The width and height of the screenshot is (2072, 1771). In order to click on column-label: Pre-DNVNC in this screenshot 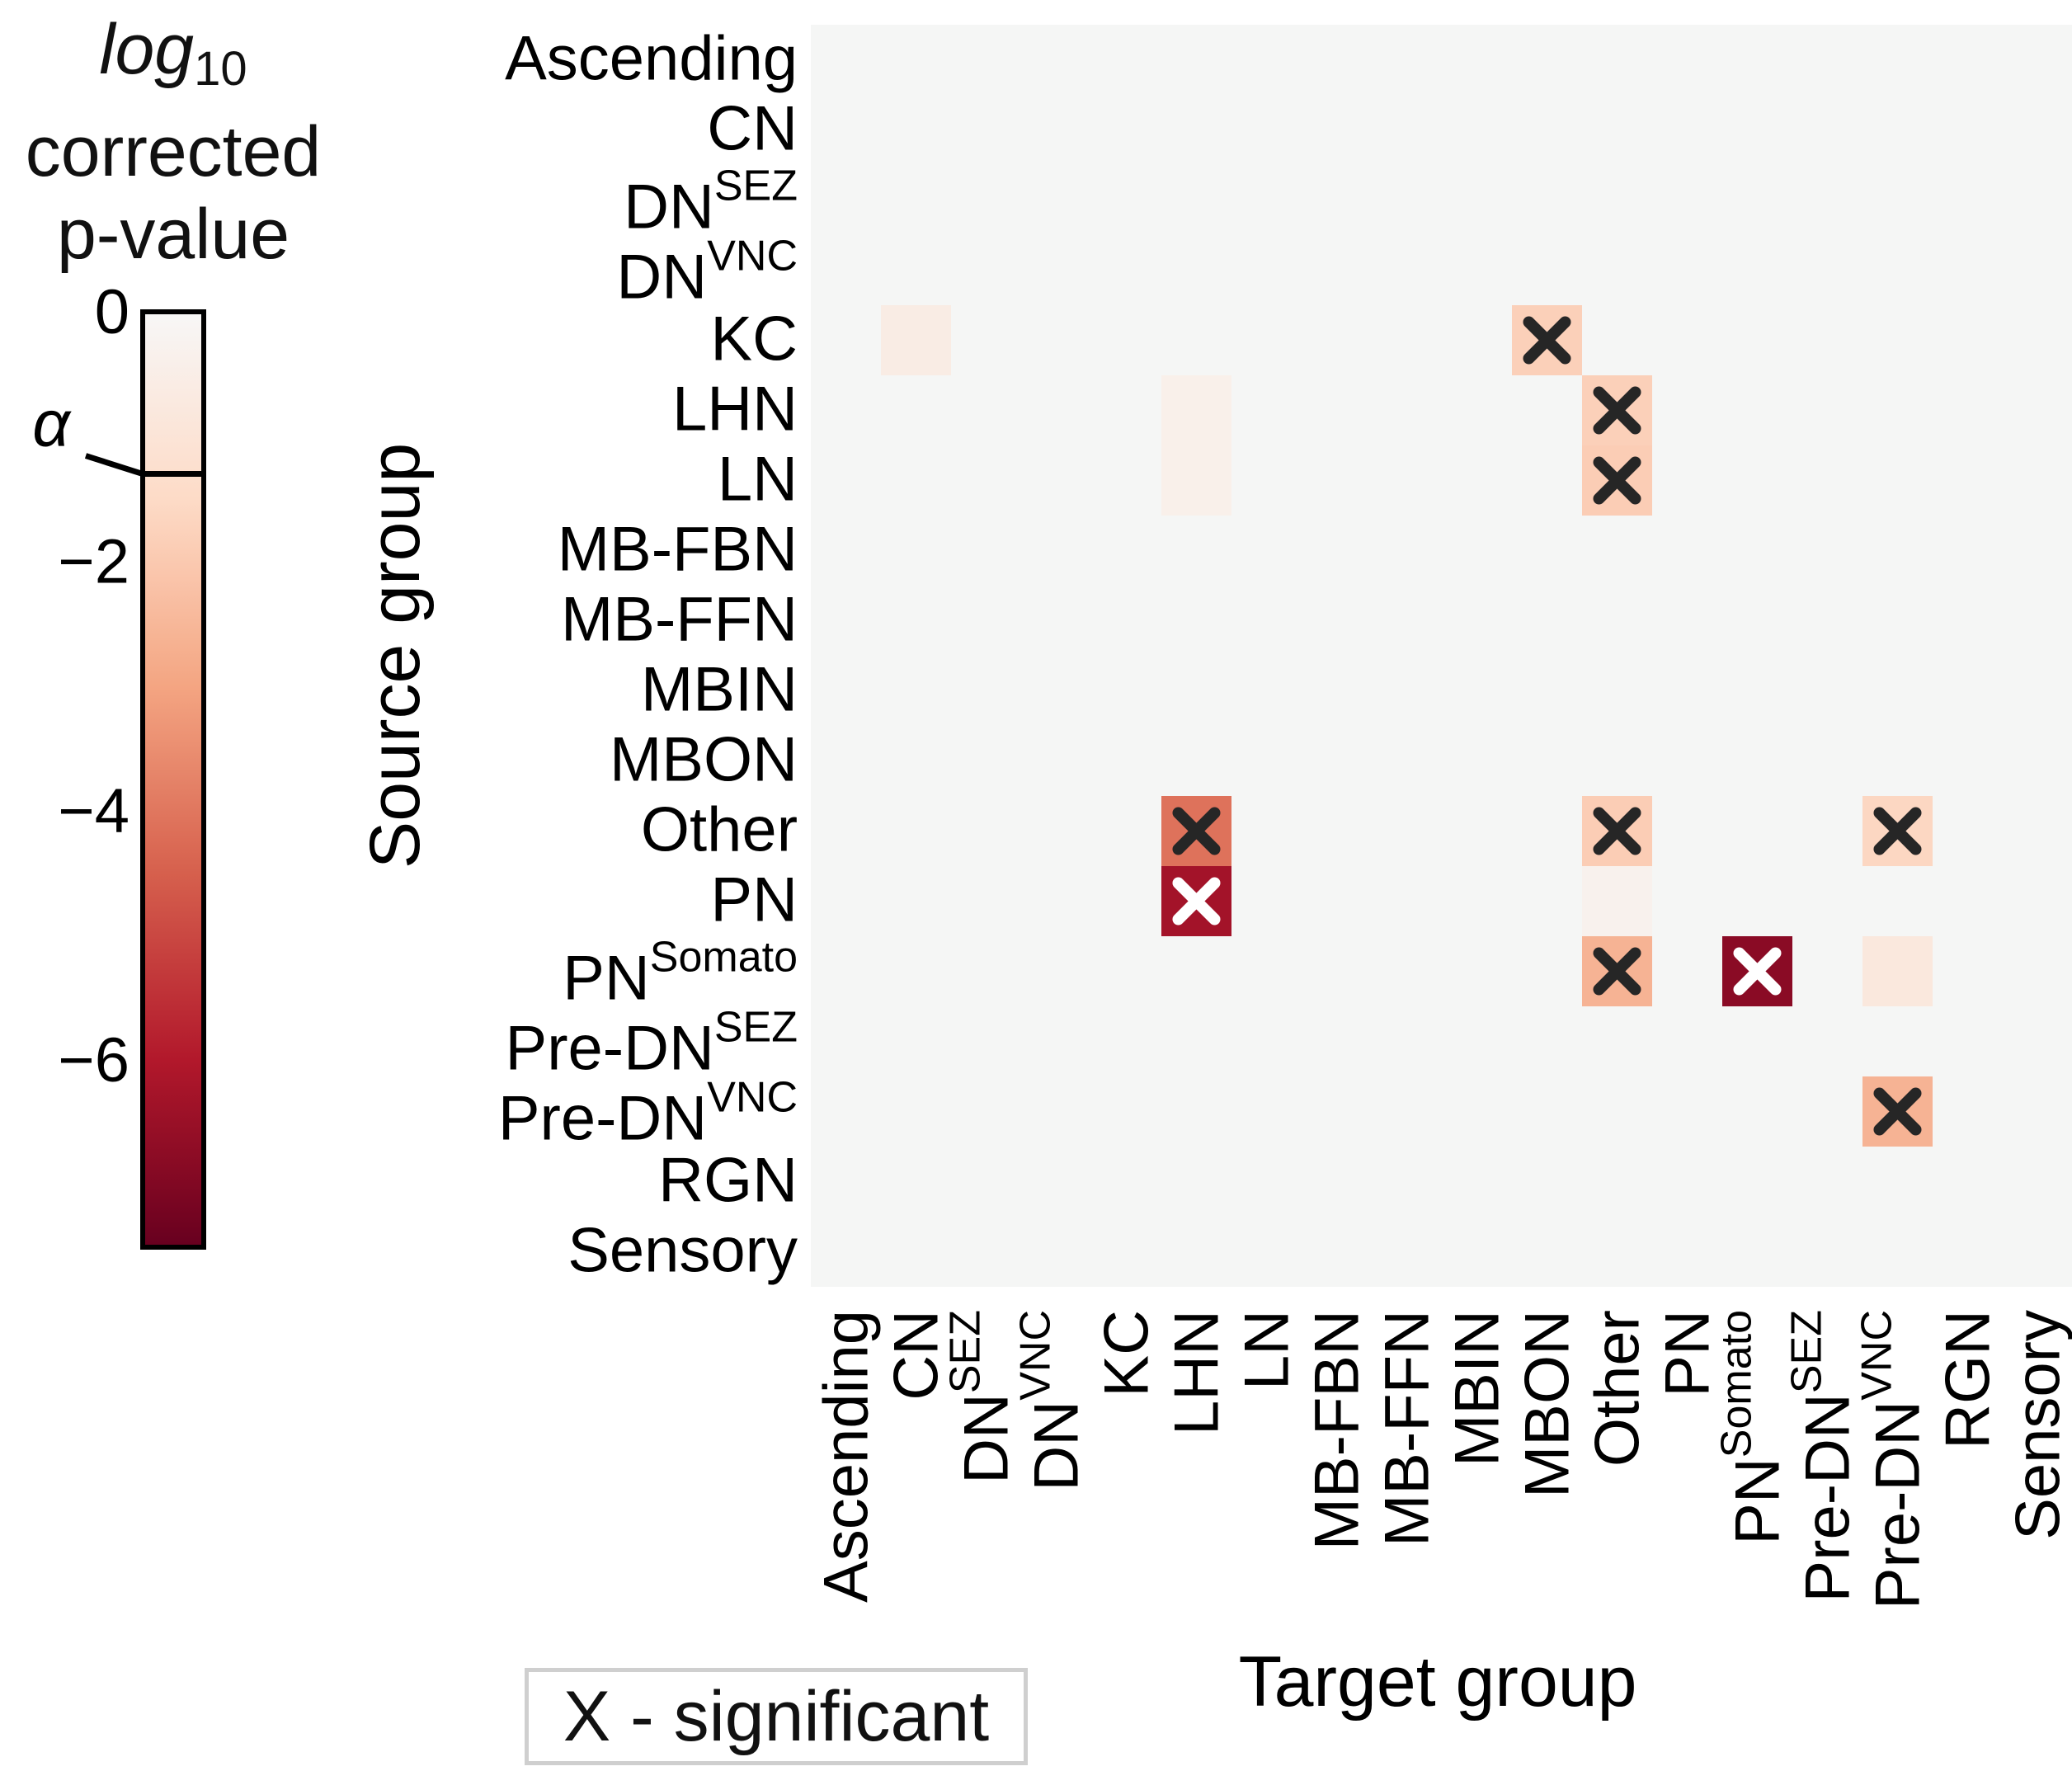, I will do `click(1893, 1459)`.